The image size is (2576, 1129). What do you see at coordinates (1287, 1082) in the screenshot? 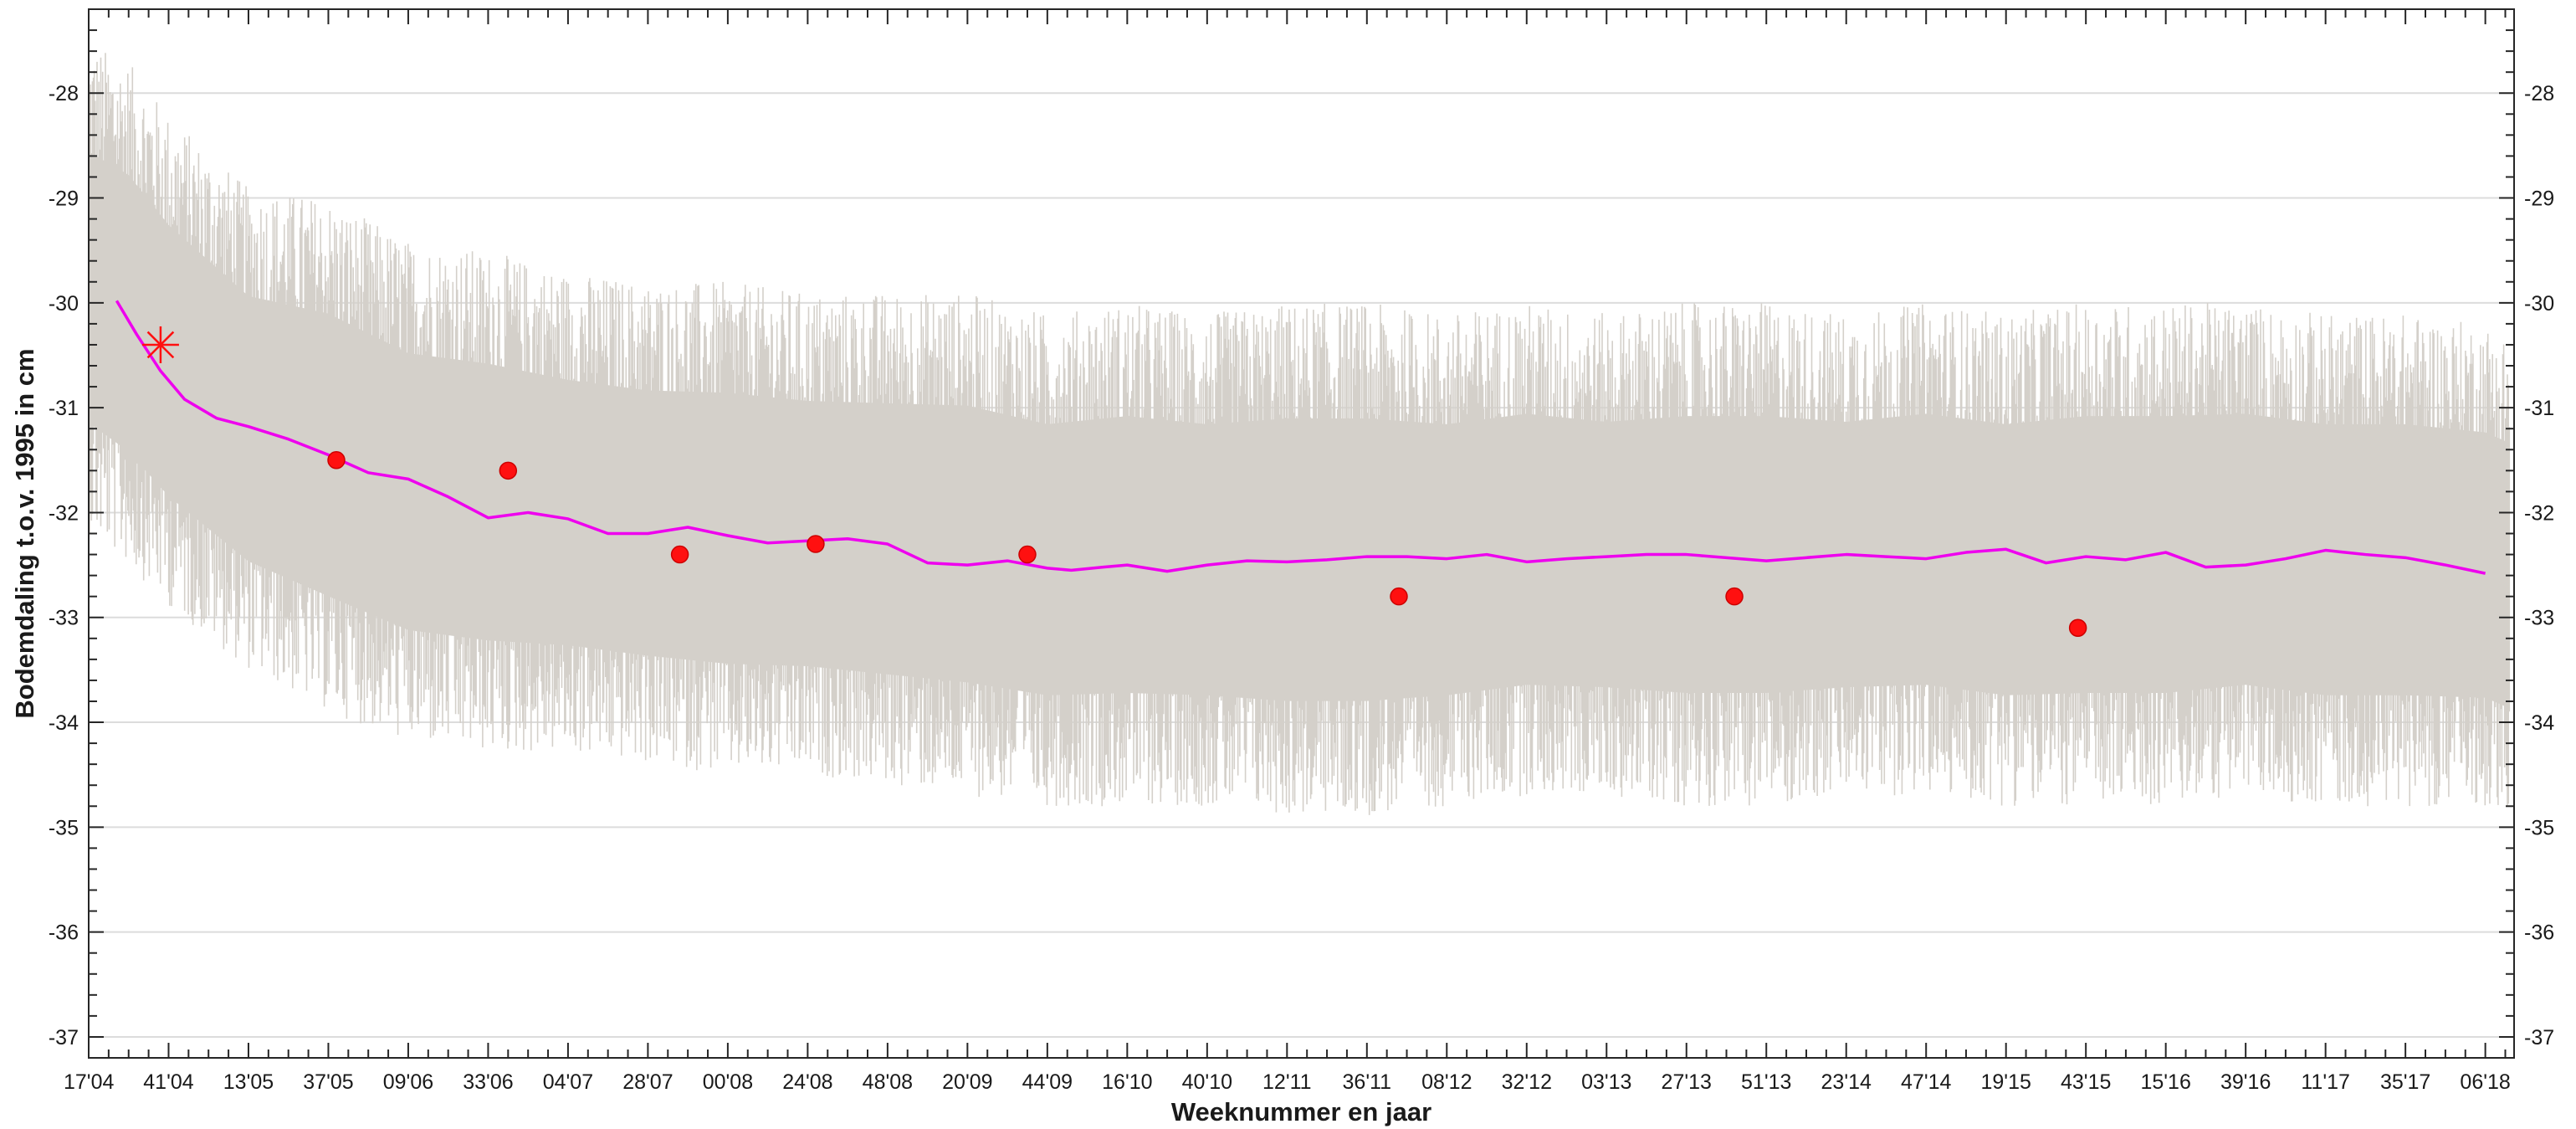
I see `x-tick-label: 12'11` at bounding box center [1287, 1082].